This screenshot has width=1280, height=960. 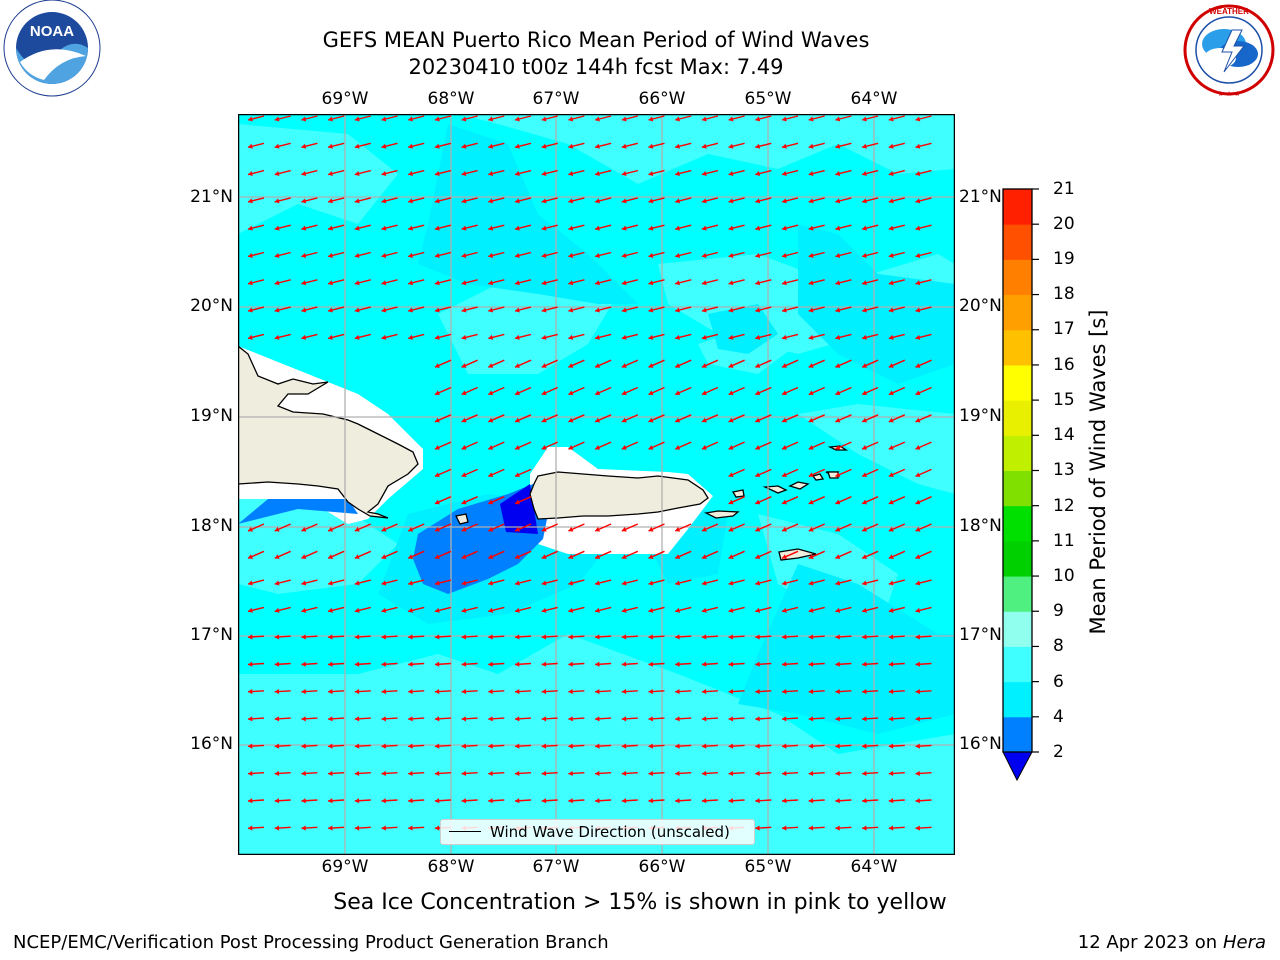 What do you see at coordinates (662, 867) in the screenshot?
I see `lon-tick-bottom: 66°W` at bounding box center [662, 867].